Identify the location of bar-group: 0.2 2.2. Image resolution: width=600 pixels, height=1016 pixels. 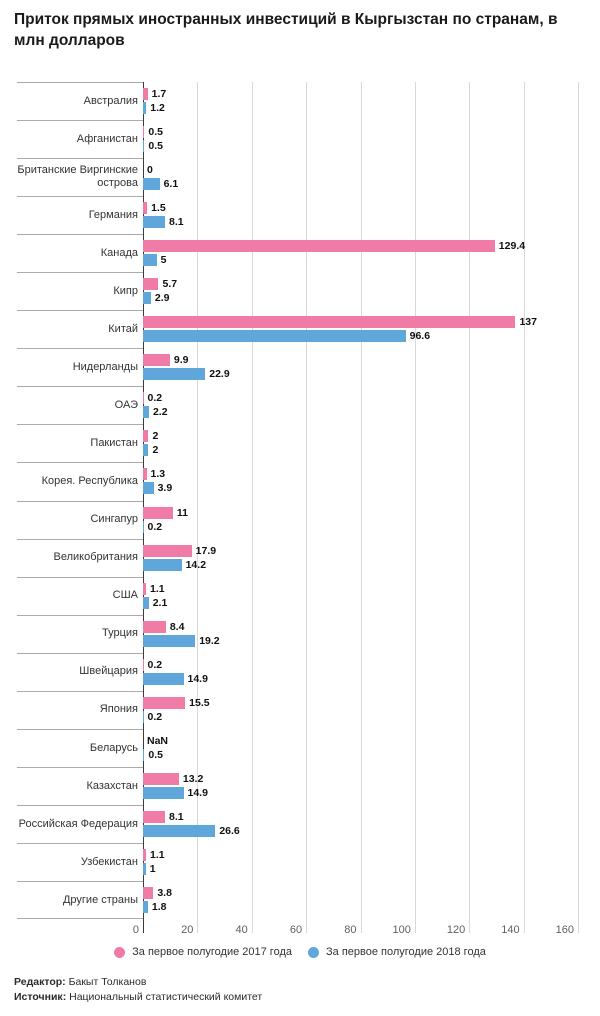
(155, 405).